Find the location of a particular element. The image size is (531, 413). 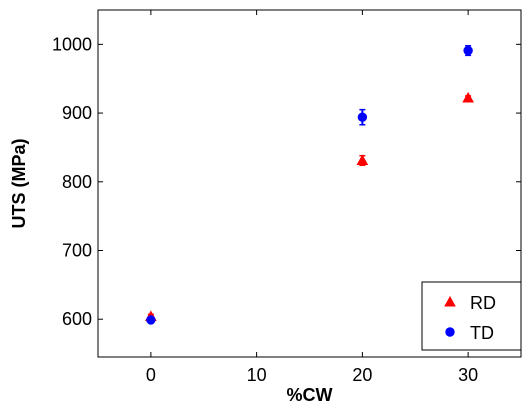

y-tick-label: 600 is located at coordinates (77, 319).